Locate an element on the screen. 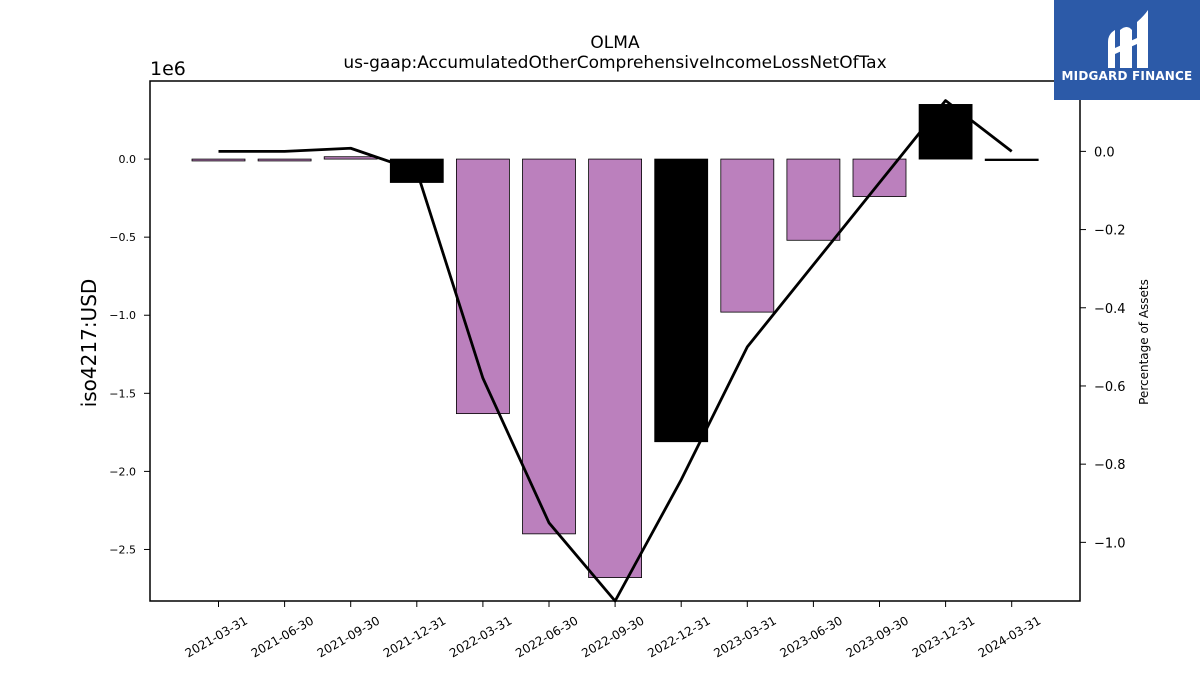  y-tick-label: −2.0 is located at coordinates (122, 471).